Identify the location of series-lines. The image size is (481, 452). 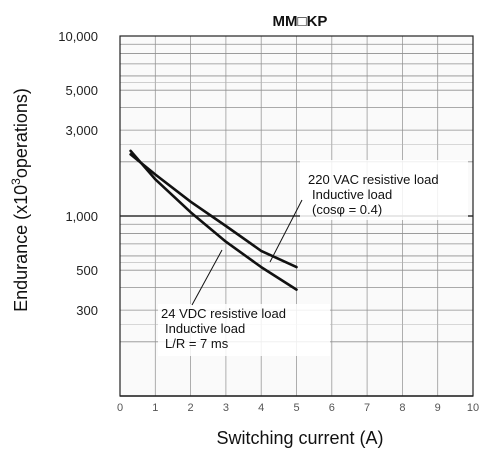
(213, 220).